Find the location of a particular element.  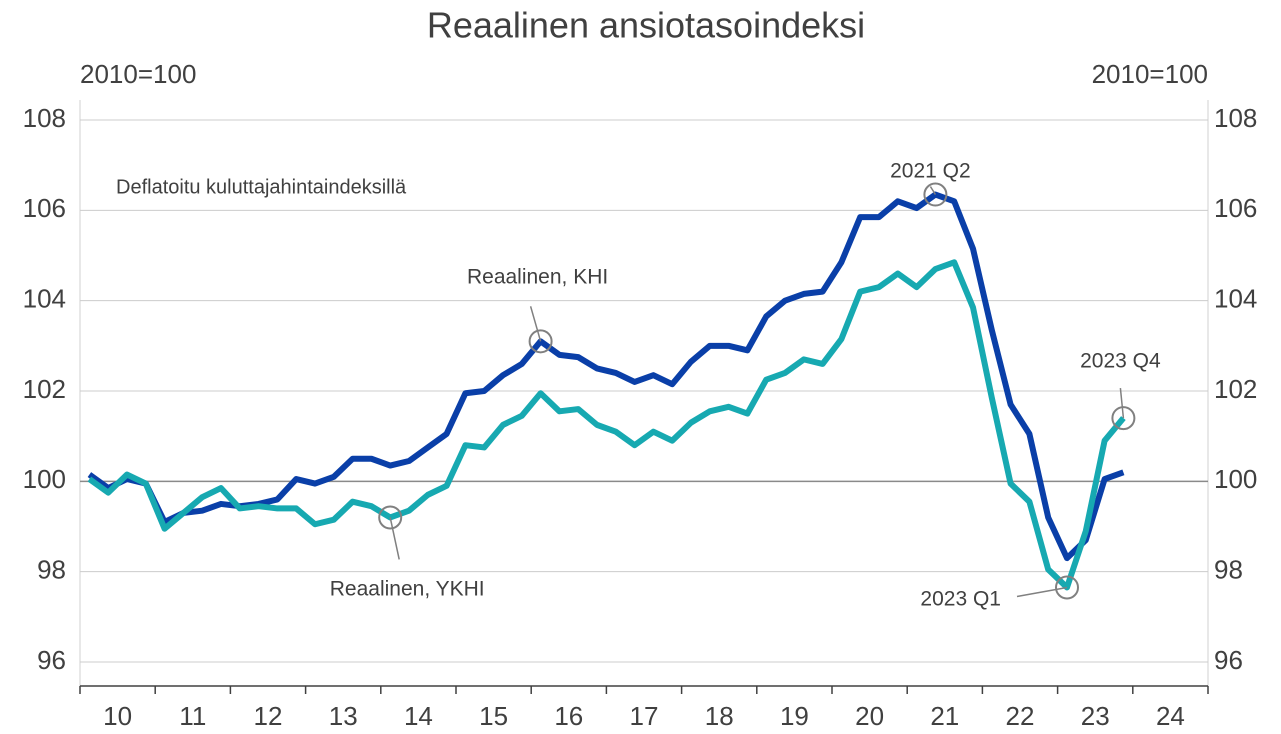

y-tick-label: 100 is located at coordinates (44, 479).